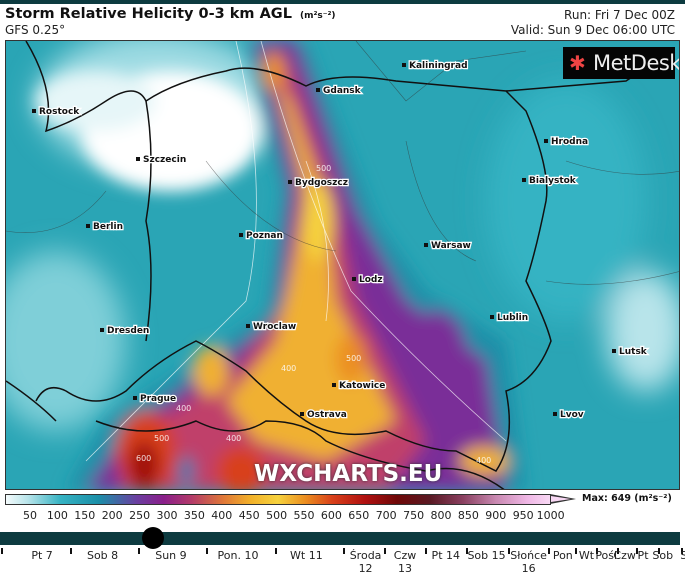 The width and height of the screenshot is (685, 575). What do you see at coordinates (112, 515) in the screenshot?
I see `colorbar-label: 200` at bounding box center [112, 515].